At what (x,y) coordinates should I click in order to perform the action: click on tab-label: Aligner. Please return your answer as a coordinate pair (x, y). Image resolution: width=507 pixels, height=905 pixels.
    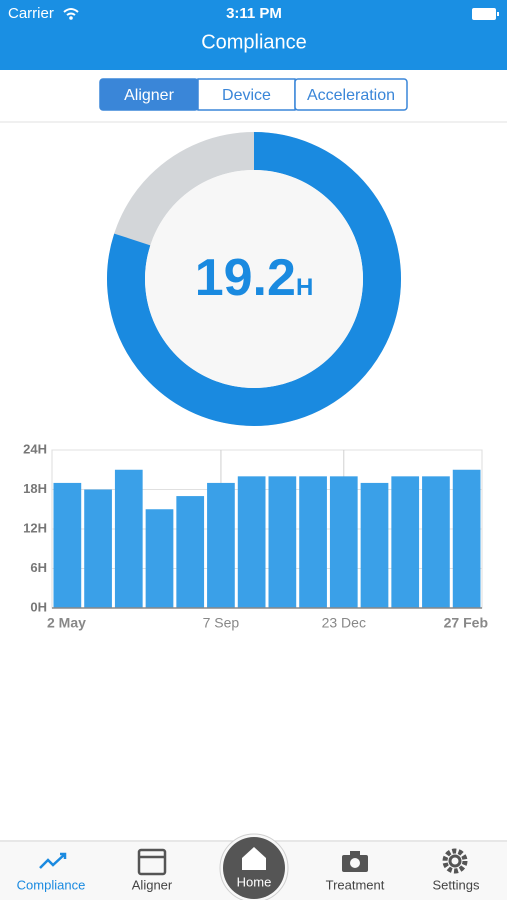
    Looking at the image, I should click on (149, 95).